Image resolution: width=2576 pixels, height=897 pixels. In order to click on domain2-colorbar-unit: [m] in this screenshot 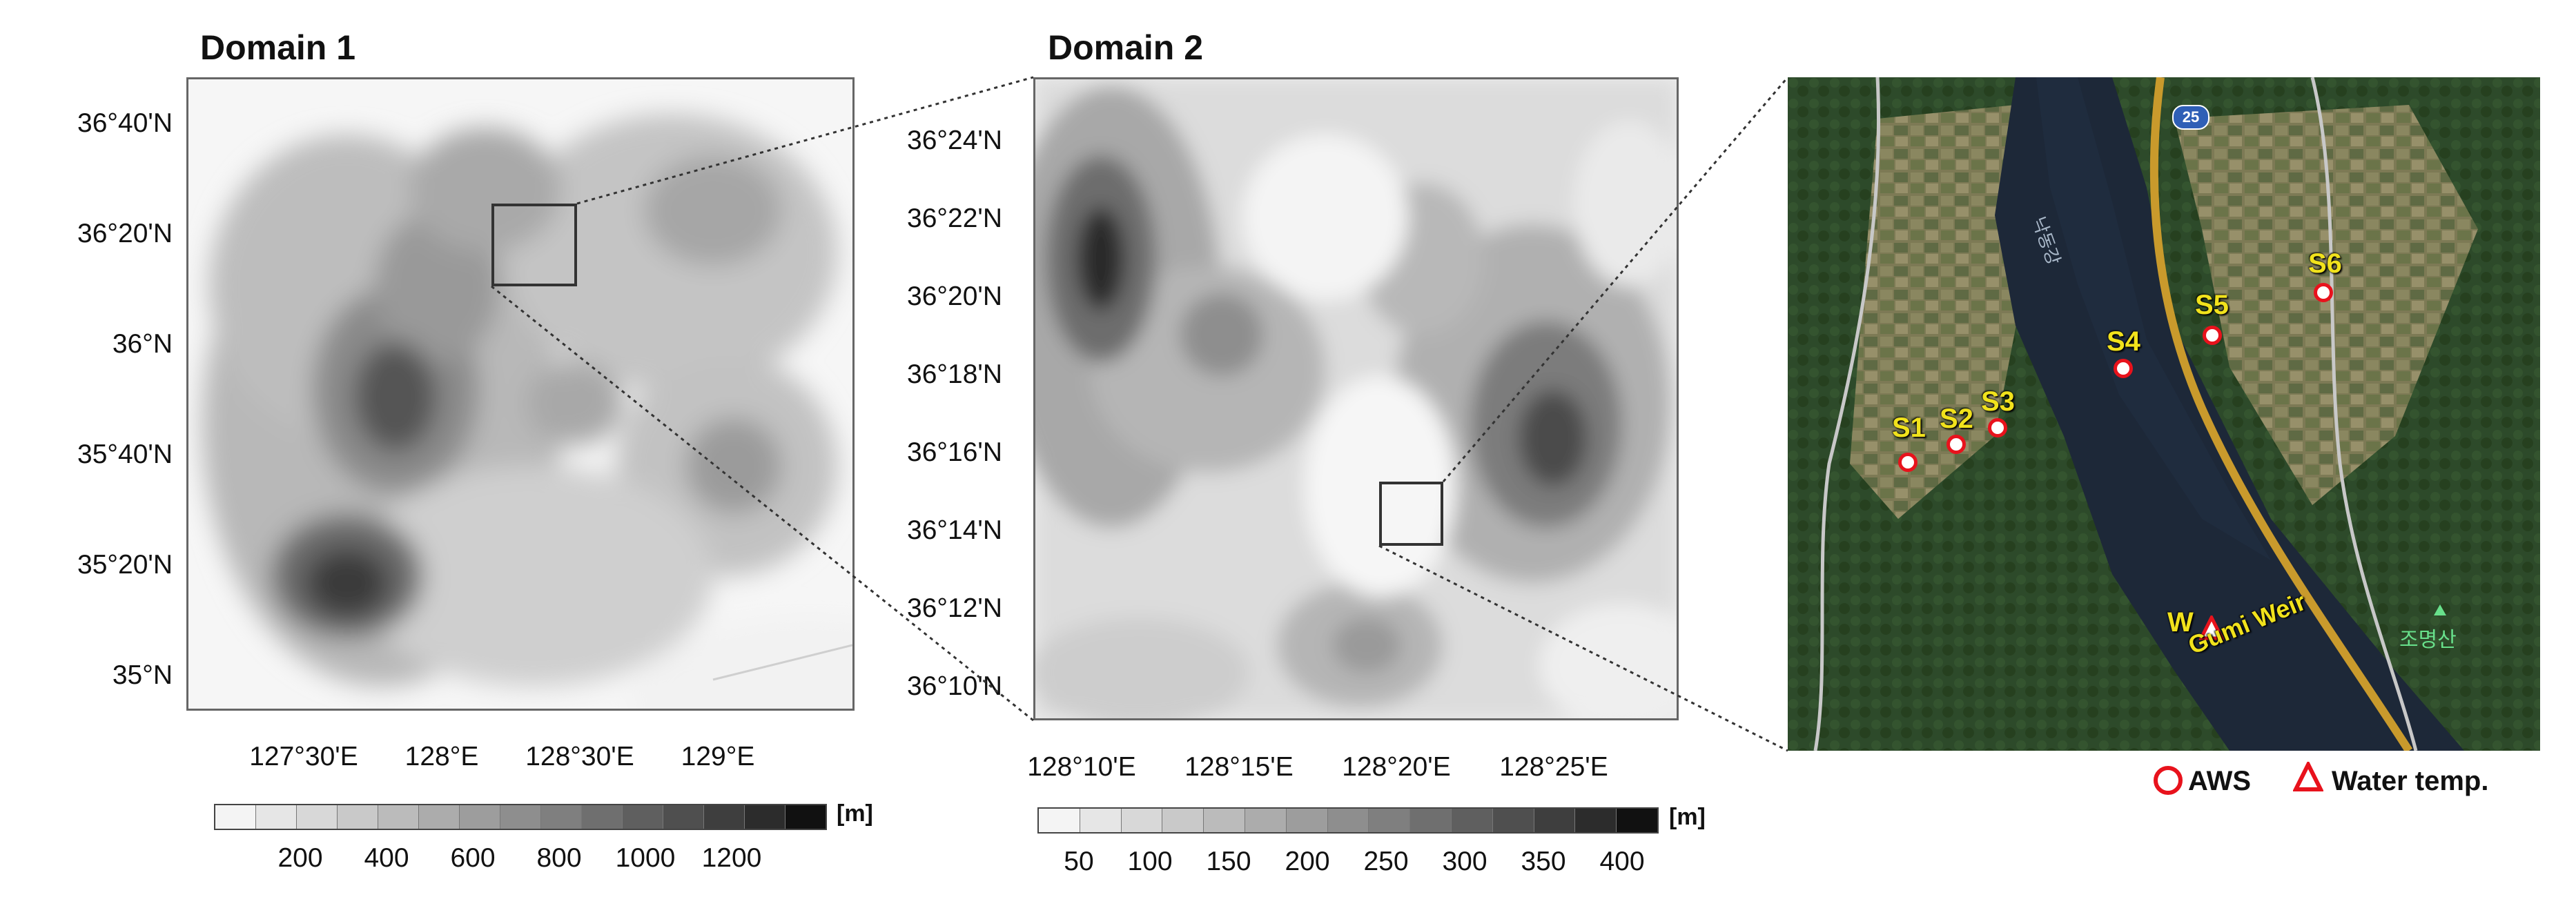, I will do `click(1687, 817)`.